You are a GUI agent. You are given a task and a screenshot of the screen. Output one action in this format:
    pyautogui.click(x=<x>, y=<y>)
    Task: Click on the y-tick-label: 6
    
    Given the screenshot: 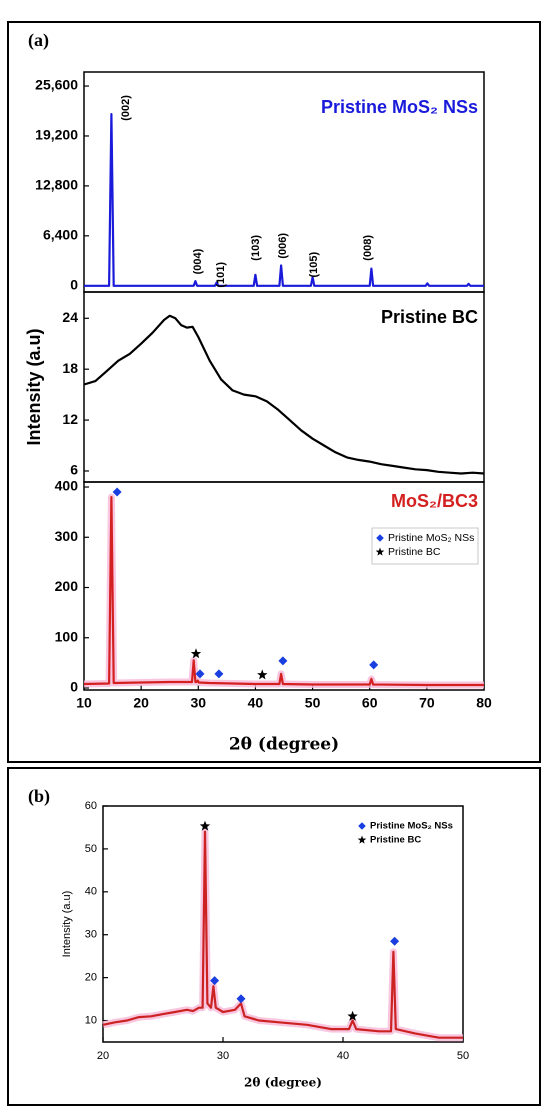 What is the action you would take?
    pyautogui.click(x=74, y=470)
    